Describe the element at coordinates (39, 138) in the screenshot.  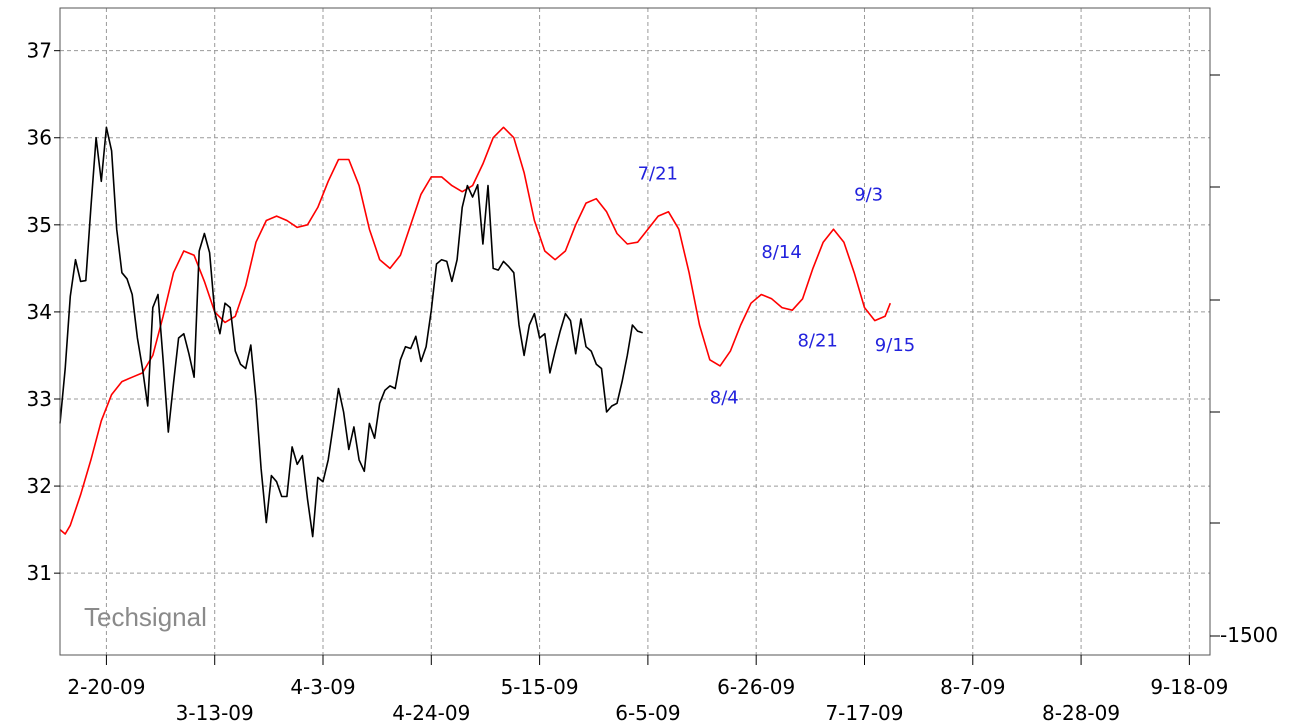
I see `y-tick-label: 36` at that location.